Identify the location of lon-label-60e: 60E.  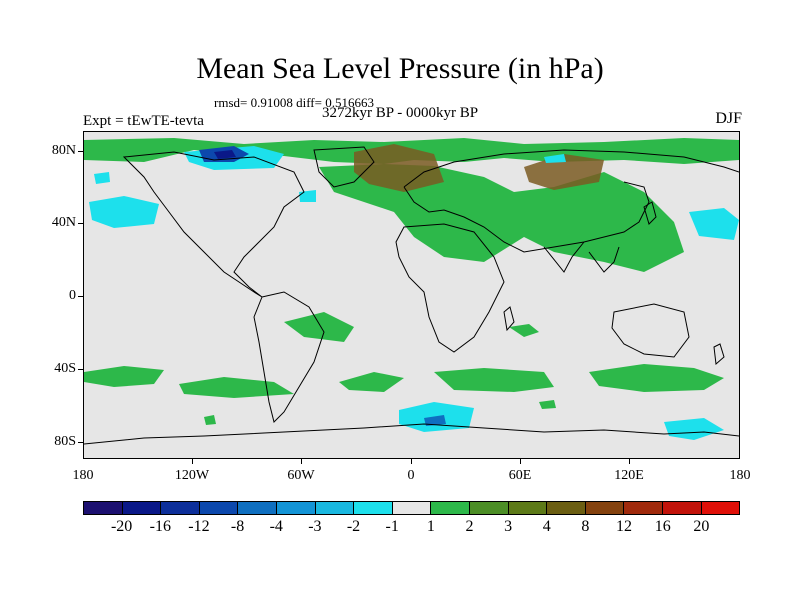
(520, 475).